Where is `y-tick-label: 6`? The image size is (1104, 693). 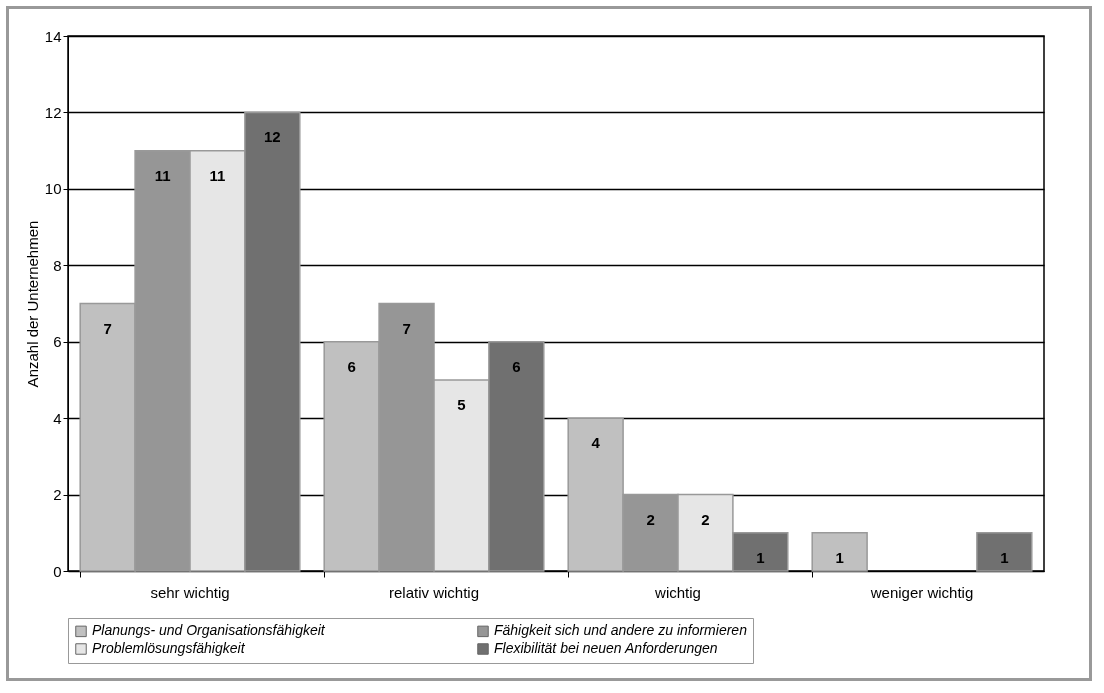 y-tick-label: 6 is located at coordinates (57, 342).